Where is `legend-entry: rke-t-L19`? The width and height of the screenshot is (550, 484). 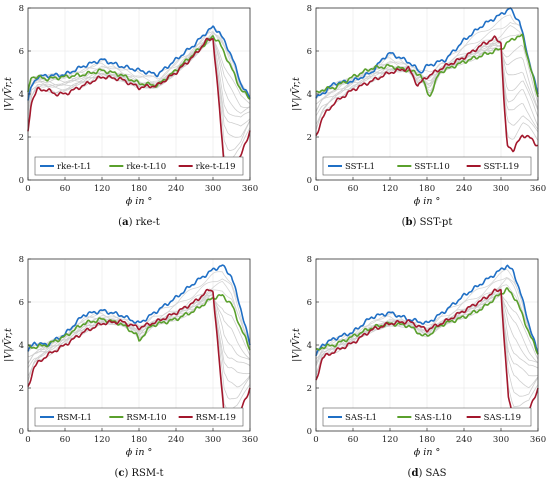
legend-entry: rke-t-L19 is located at coordinates (216, 167).